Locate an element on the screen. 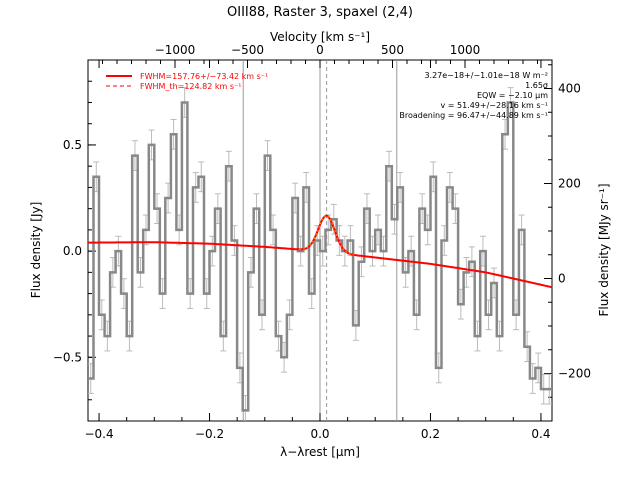 This screenshot has height=480, width=640. y-axis-label-left: Flux density [Jy] is located at coordinates (36, 250).